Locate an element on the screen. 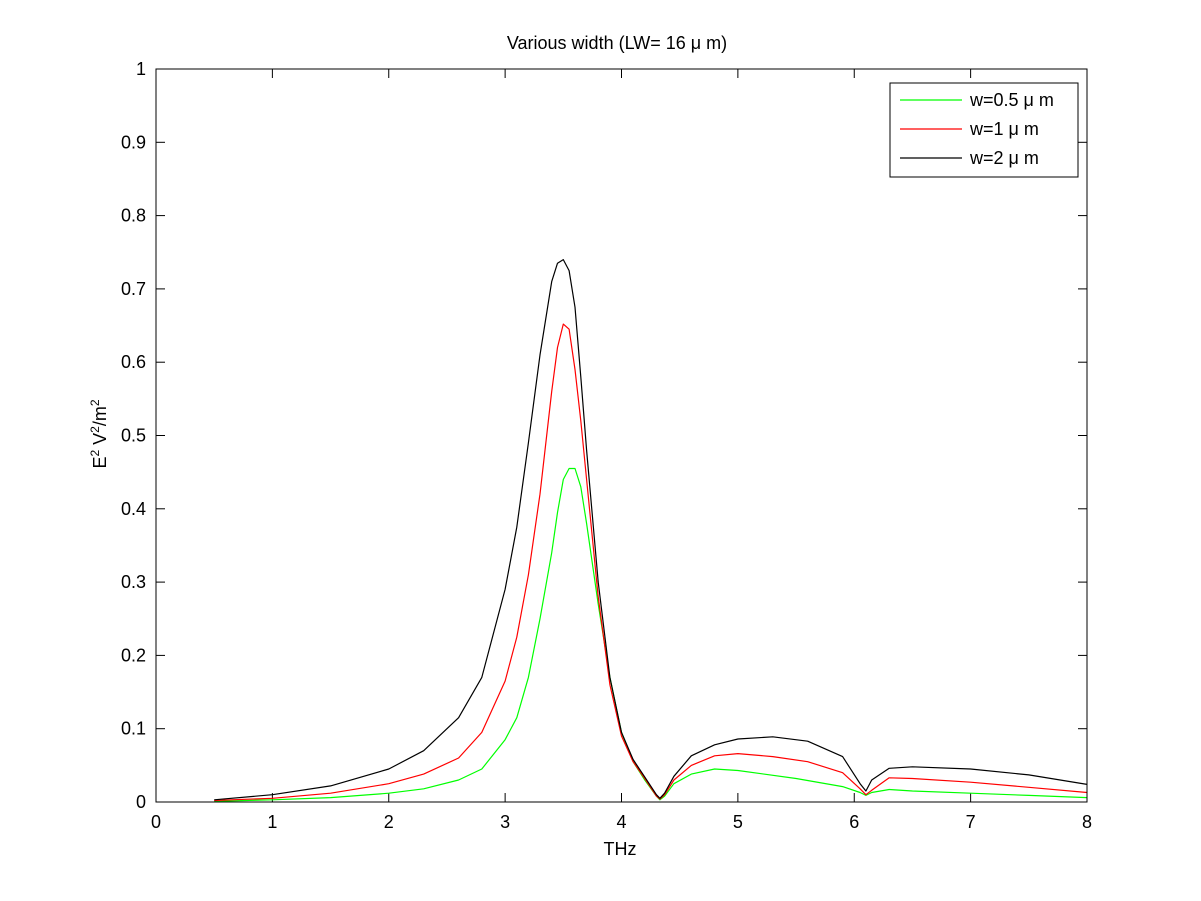  x-tick-label: 2 is located at coordinates (389, 822).